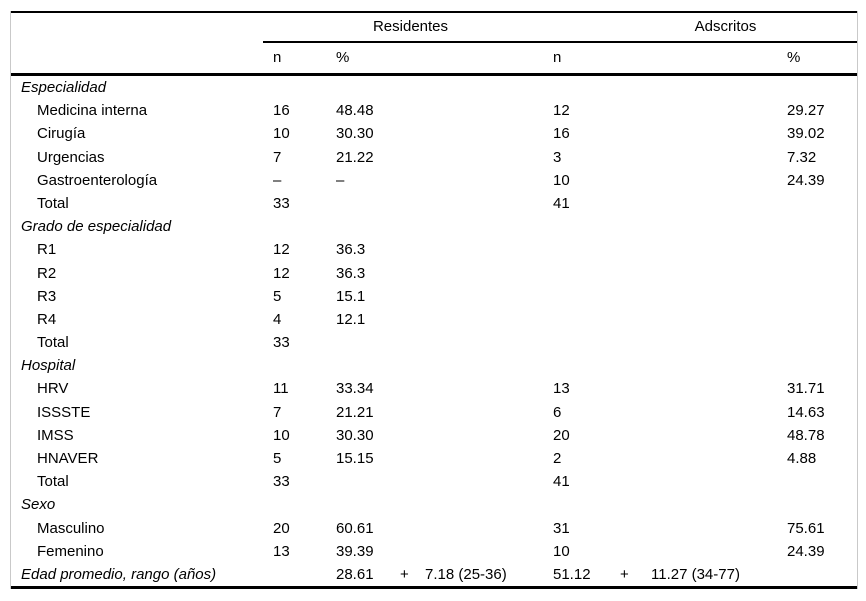 The width and height of the screenshot is (866, 601). Describe the element at coordinates (355, 389) in the screenshot. I see `residentes-pct-cell: 33.34` at that location.